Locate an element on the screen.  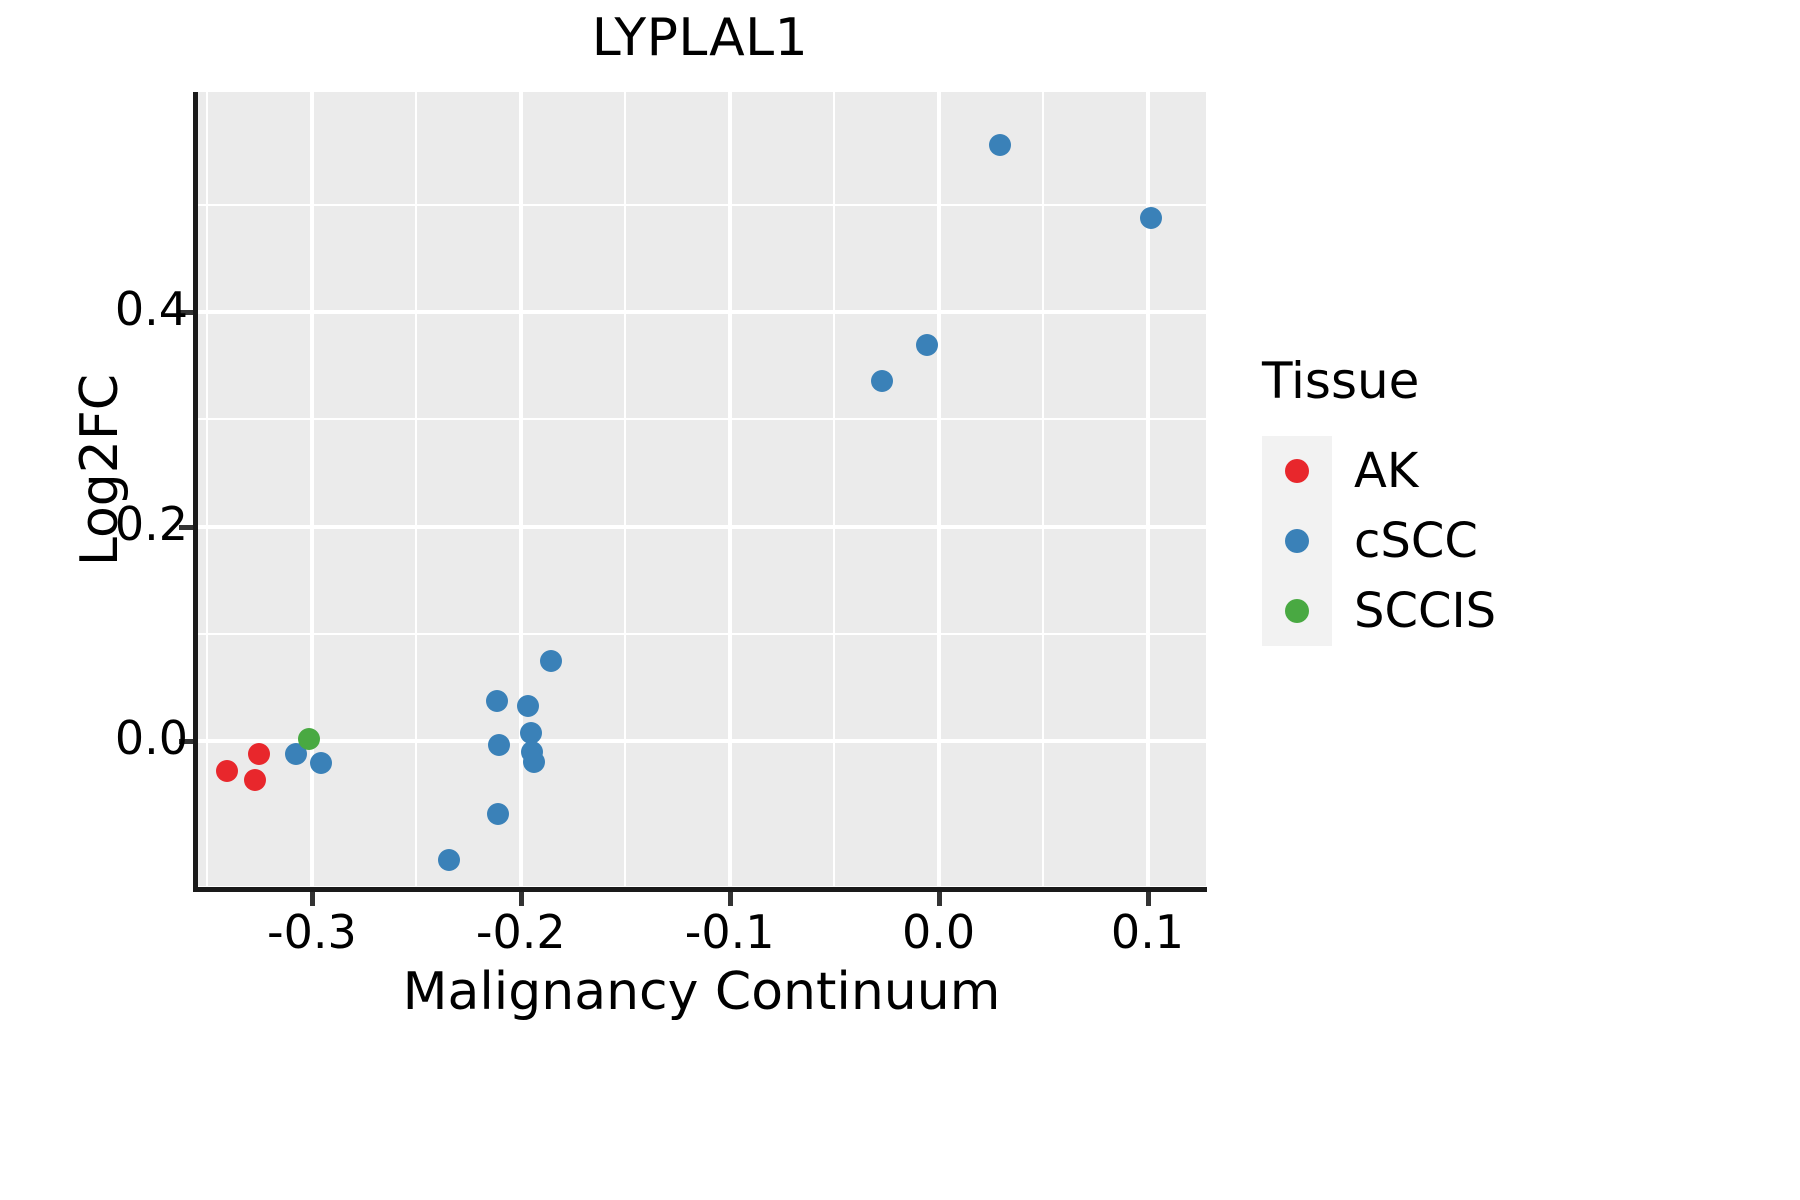
page-title: LYPLAL1 is located at coordinates (700, 38).